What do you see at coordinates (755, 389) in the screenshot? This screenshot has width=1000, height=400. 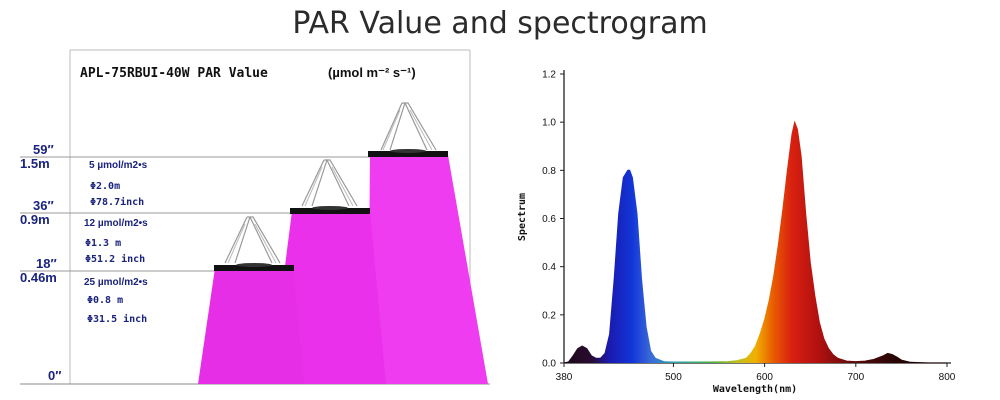 I see `x-axis-label: Wavelength(nm)` at bounding box center [755, 389].